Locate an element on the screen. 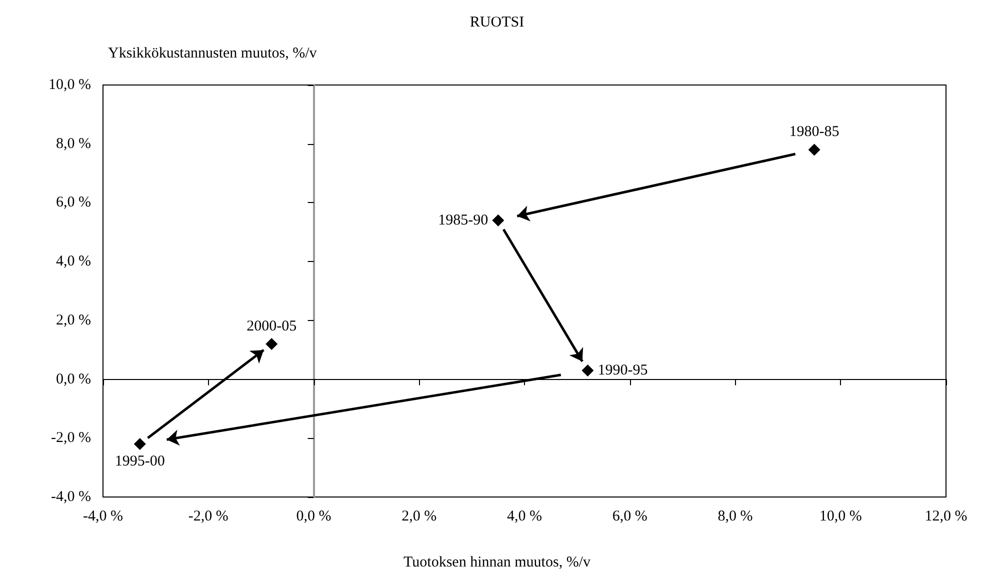  y-tick-label: 4,0 % is located at coordinates (73, 262).